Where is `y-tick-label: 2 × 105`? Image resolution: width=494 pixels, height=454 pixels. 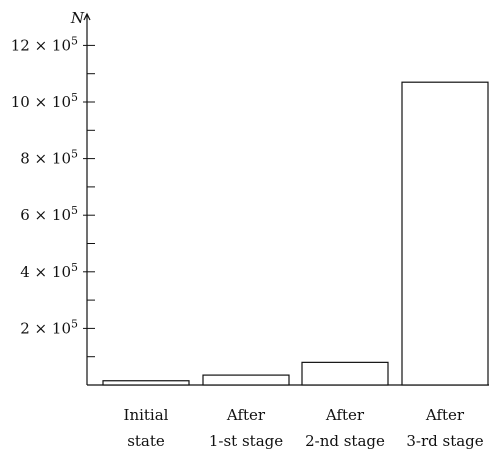 y-tick-label: 2 × 105 is located at coordinates (49, 327).